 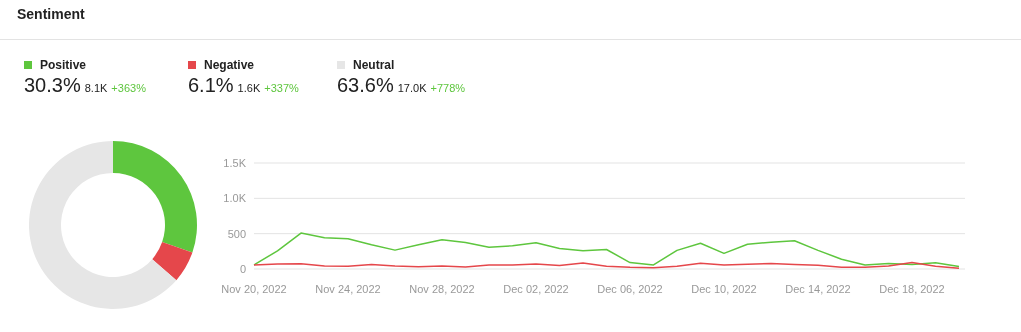 What do you see at coordinates (348, 288) in the screenshot?
I see `x-tick-label: Nov 24, 2022` at bounding box center [348, 288].